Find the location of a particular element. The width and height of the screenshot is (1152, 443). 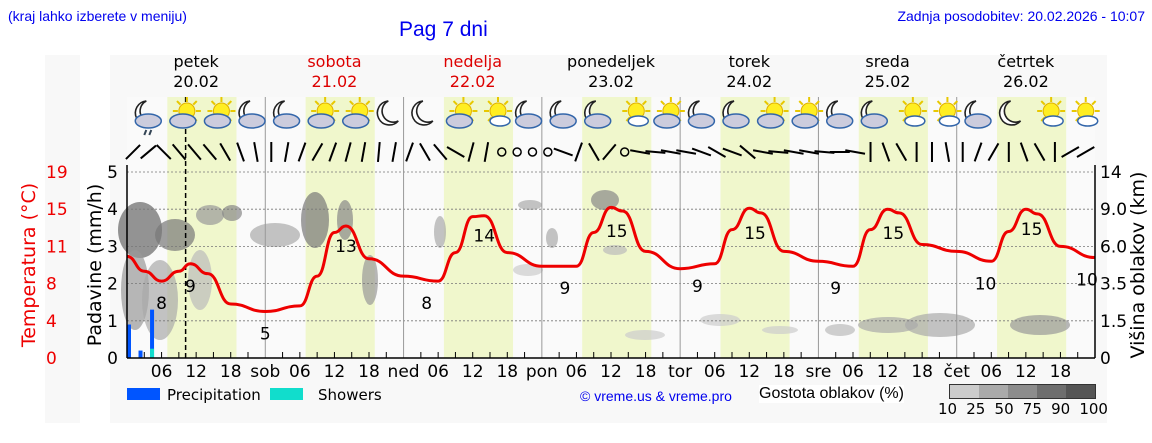

day-short-label: ned is located at coordinates (404, 372).